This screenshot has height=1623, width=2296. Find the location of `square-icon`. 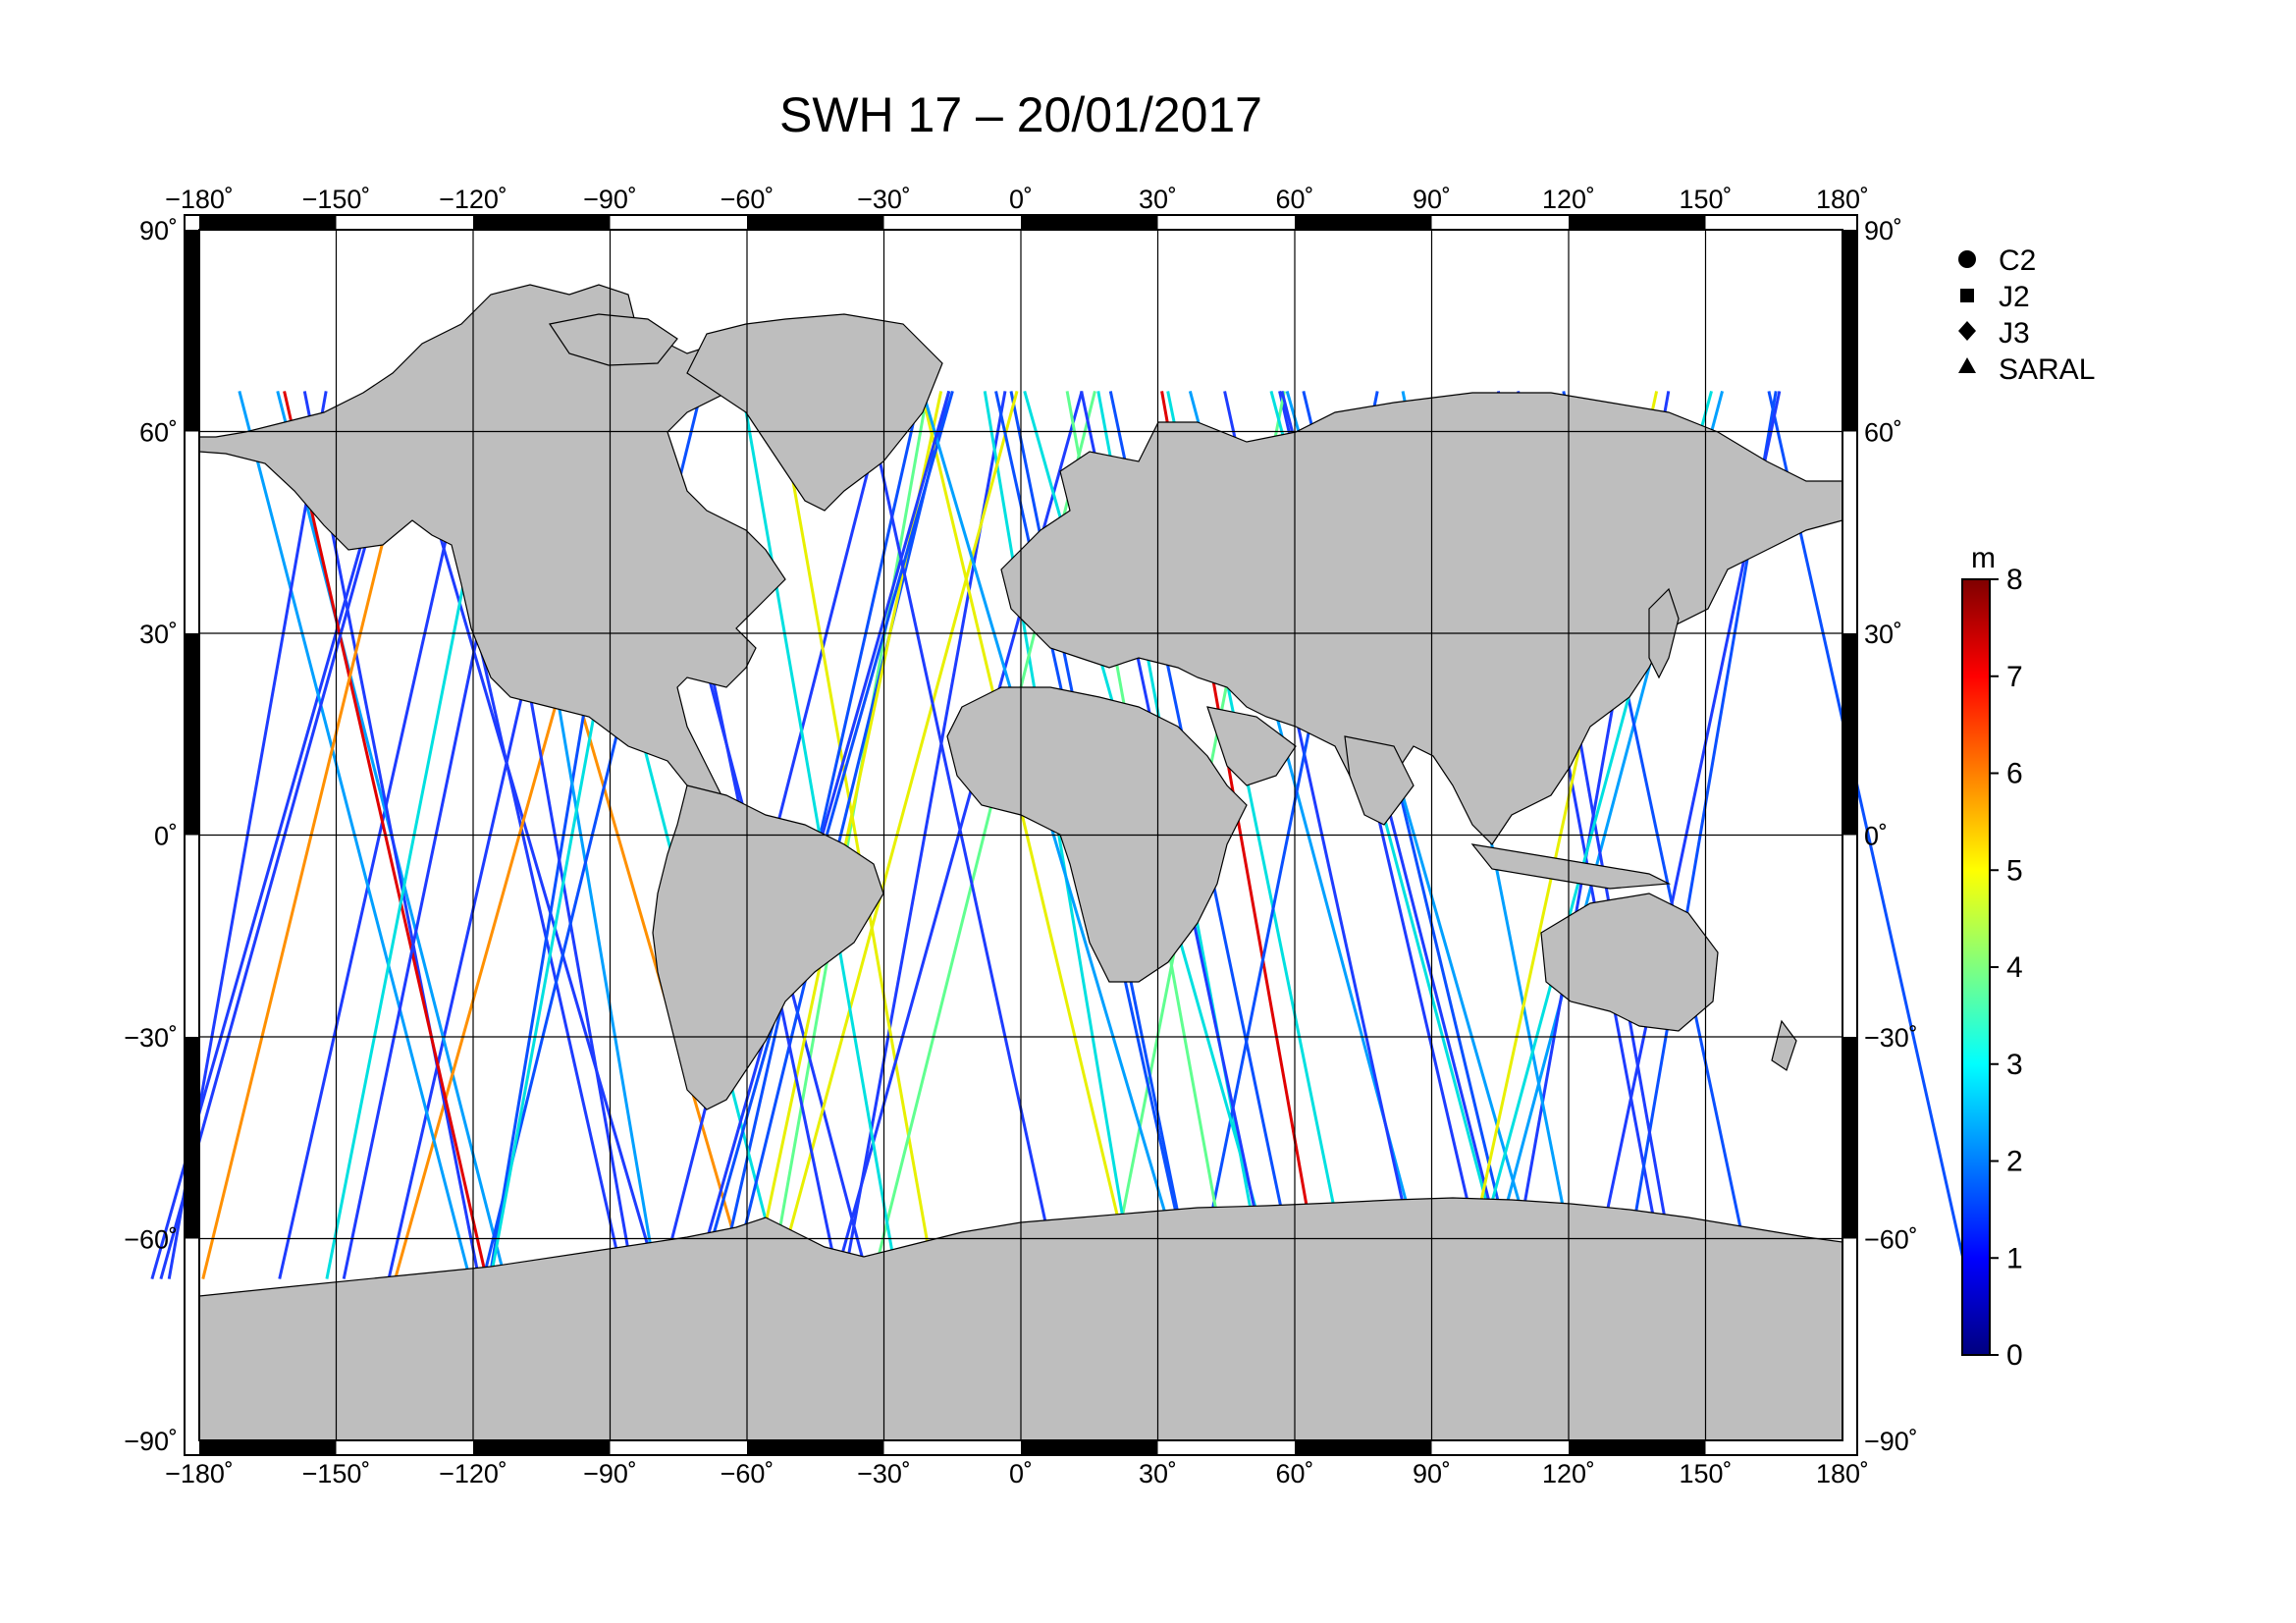

square-icon is located at coordinates (1967, 295).